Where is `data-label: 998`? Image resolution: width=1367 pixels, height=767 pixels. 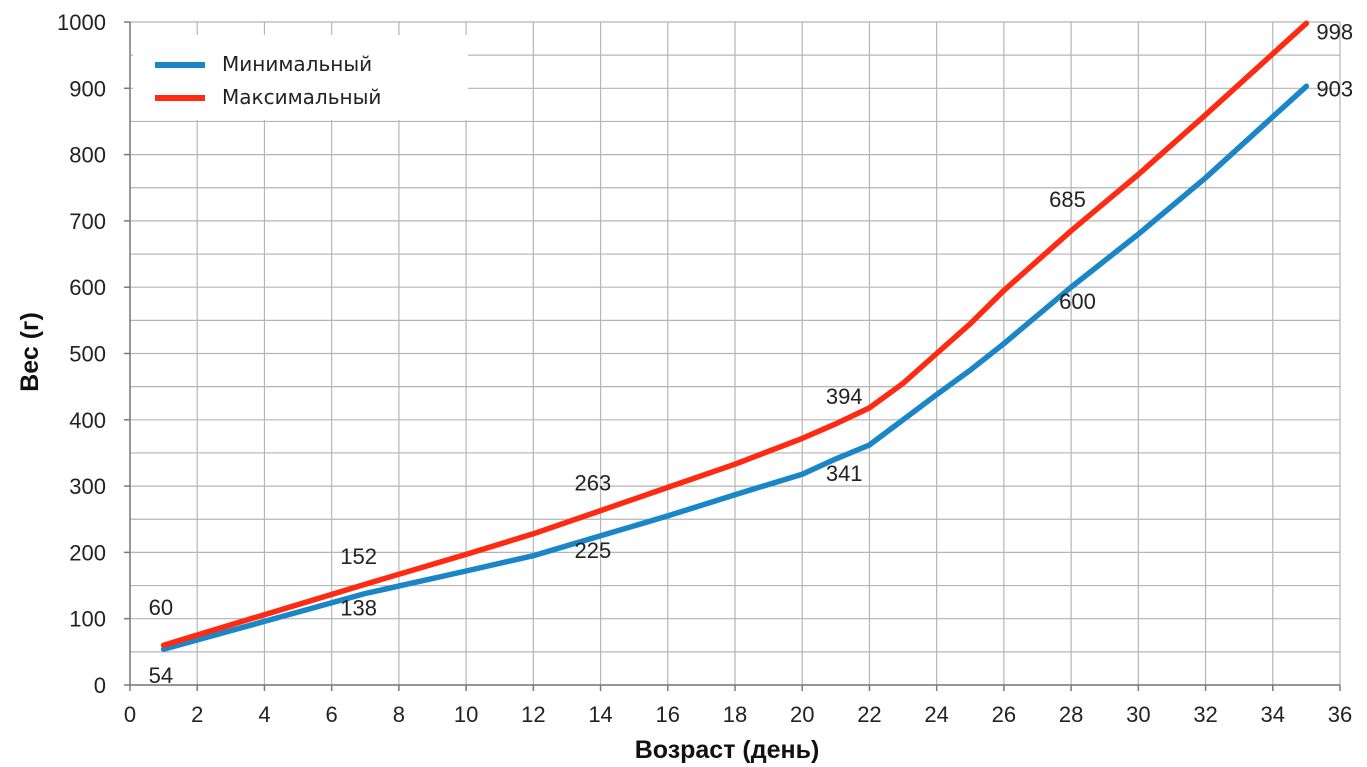 data-label: 998 is located at coordinates (1334, 31).